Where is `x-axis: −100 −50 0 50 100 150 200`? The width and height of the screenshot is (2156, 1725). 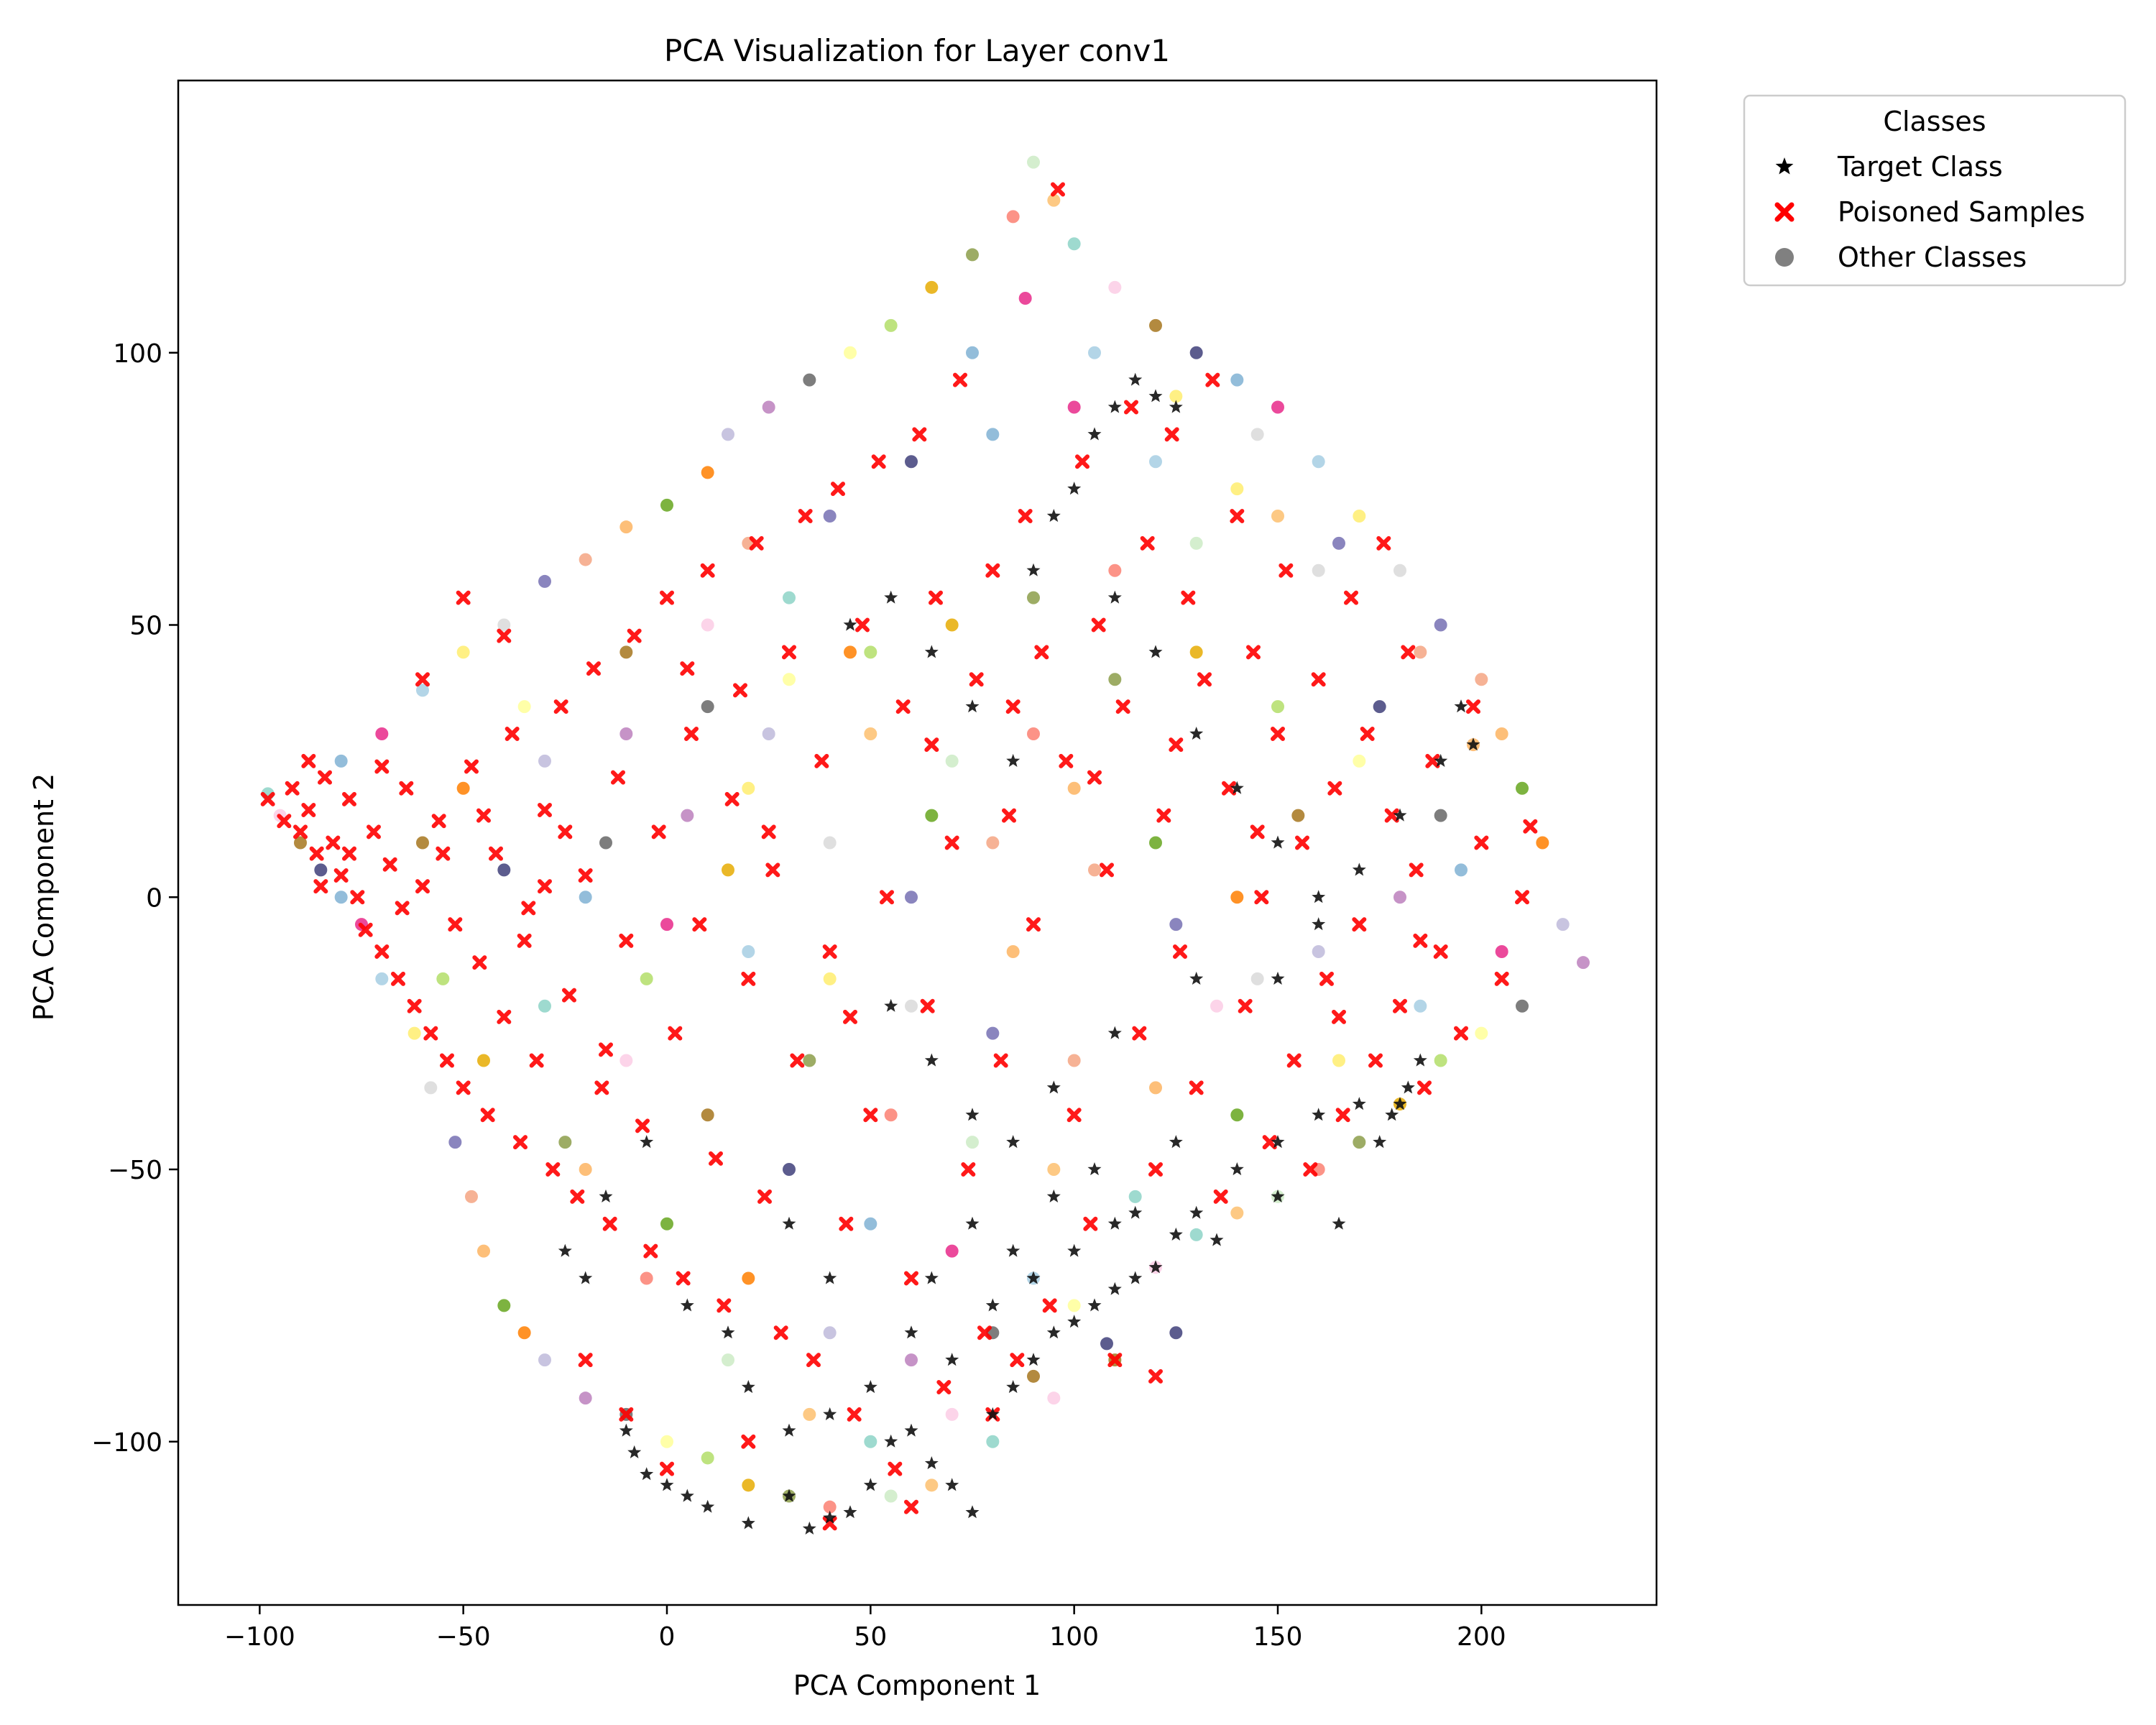
x-axis: −100 −50 0 50 100 150 200 is located at coordinates (865, 1628).